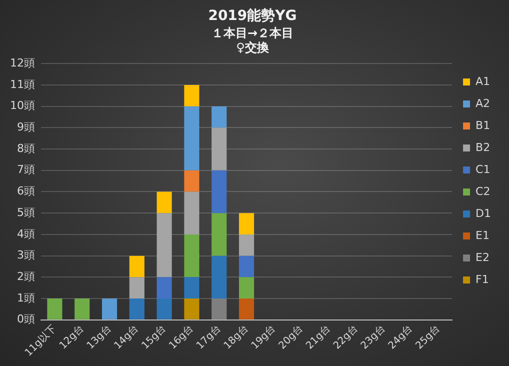  I want to click on legend-label: C2, so click(483, 191).